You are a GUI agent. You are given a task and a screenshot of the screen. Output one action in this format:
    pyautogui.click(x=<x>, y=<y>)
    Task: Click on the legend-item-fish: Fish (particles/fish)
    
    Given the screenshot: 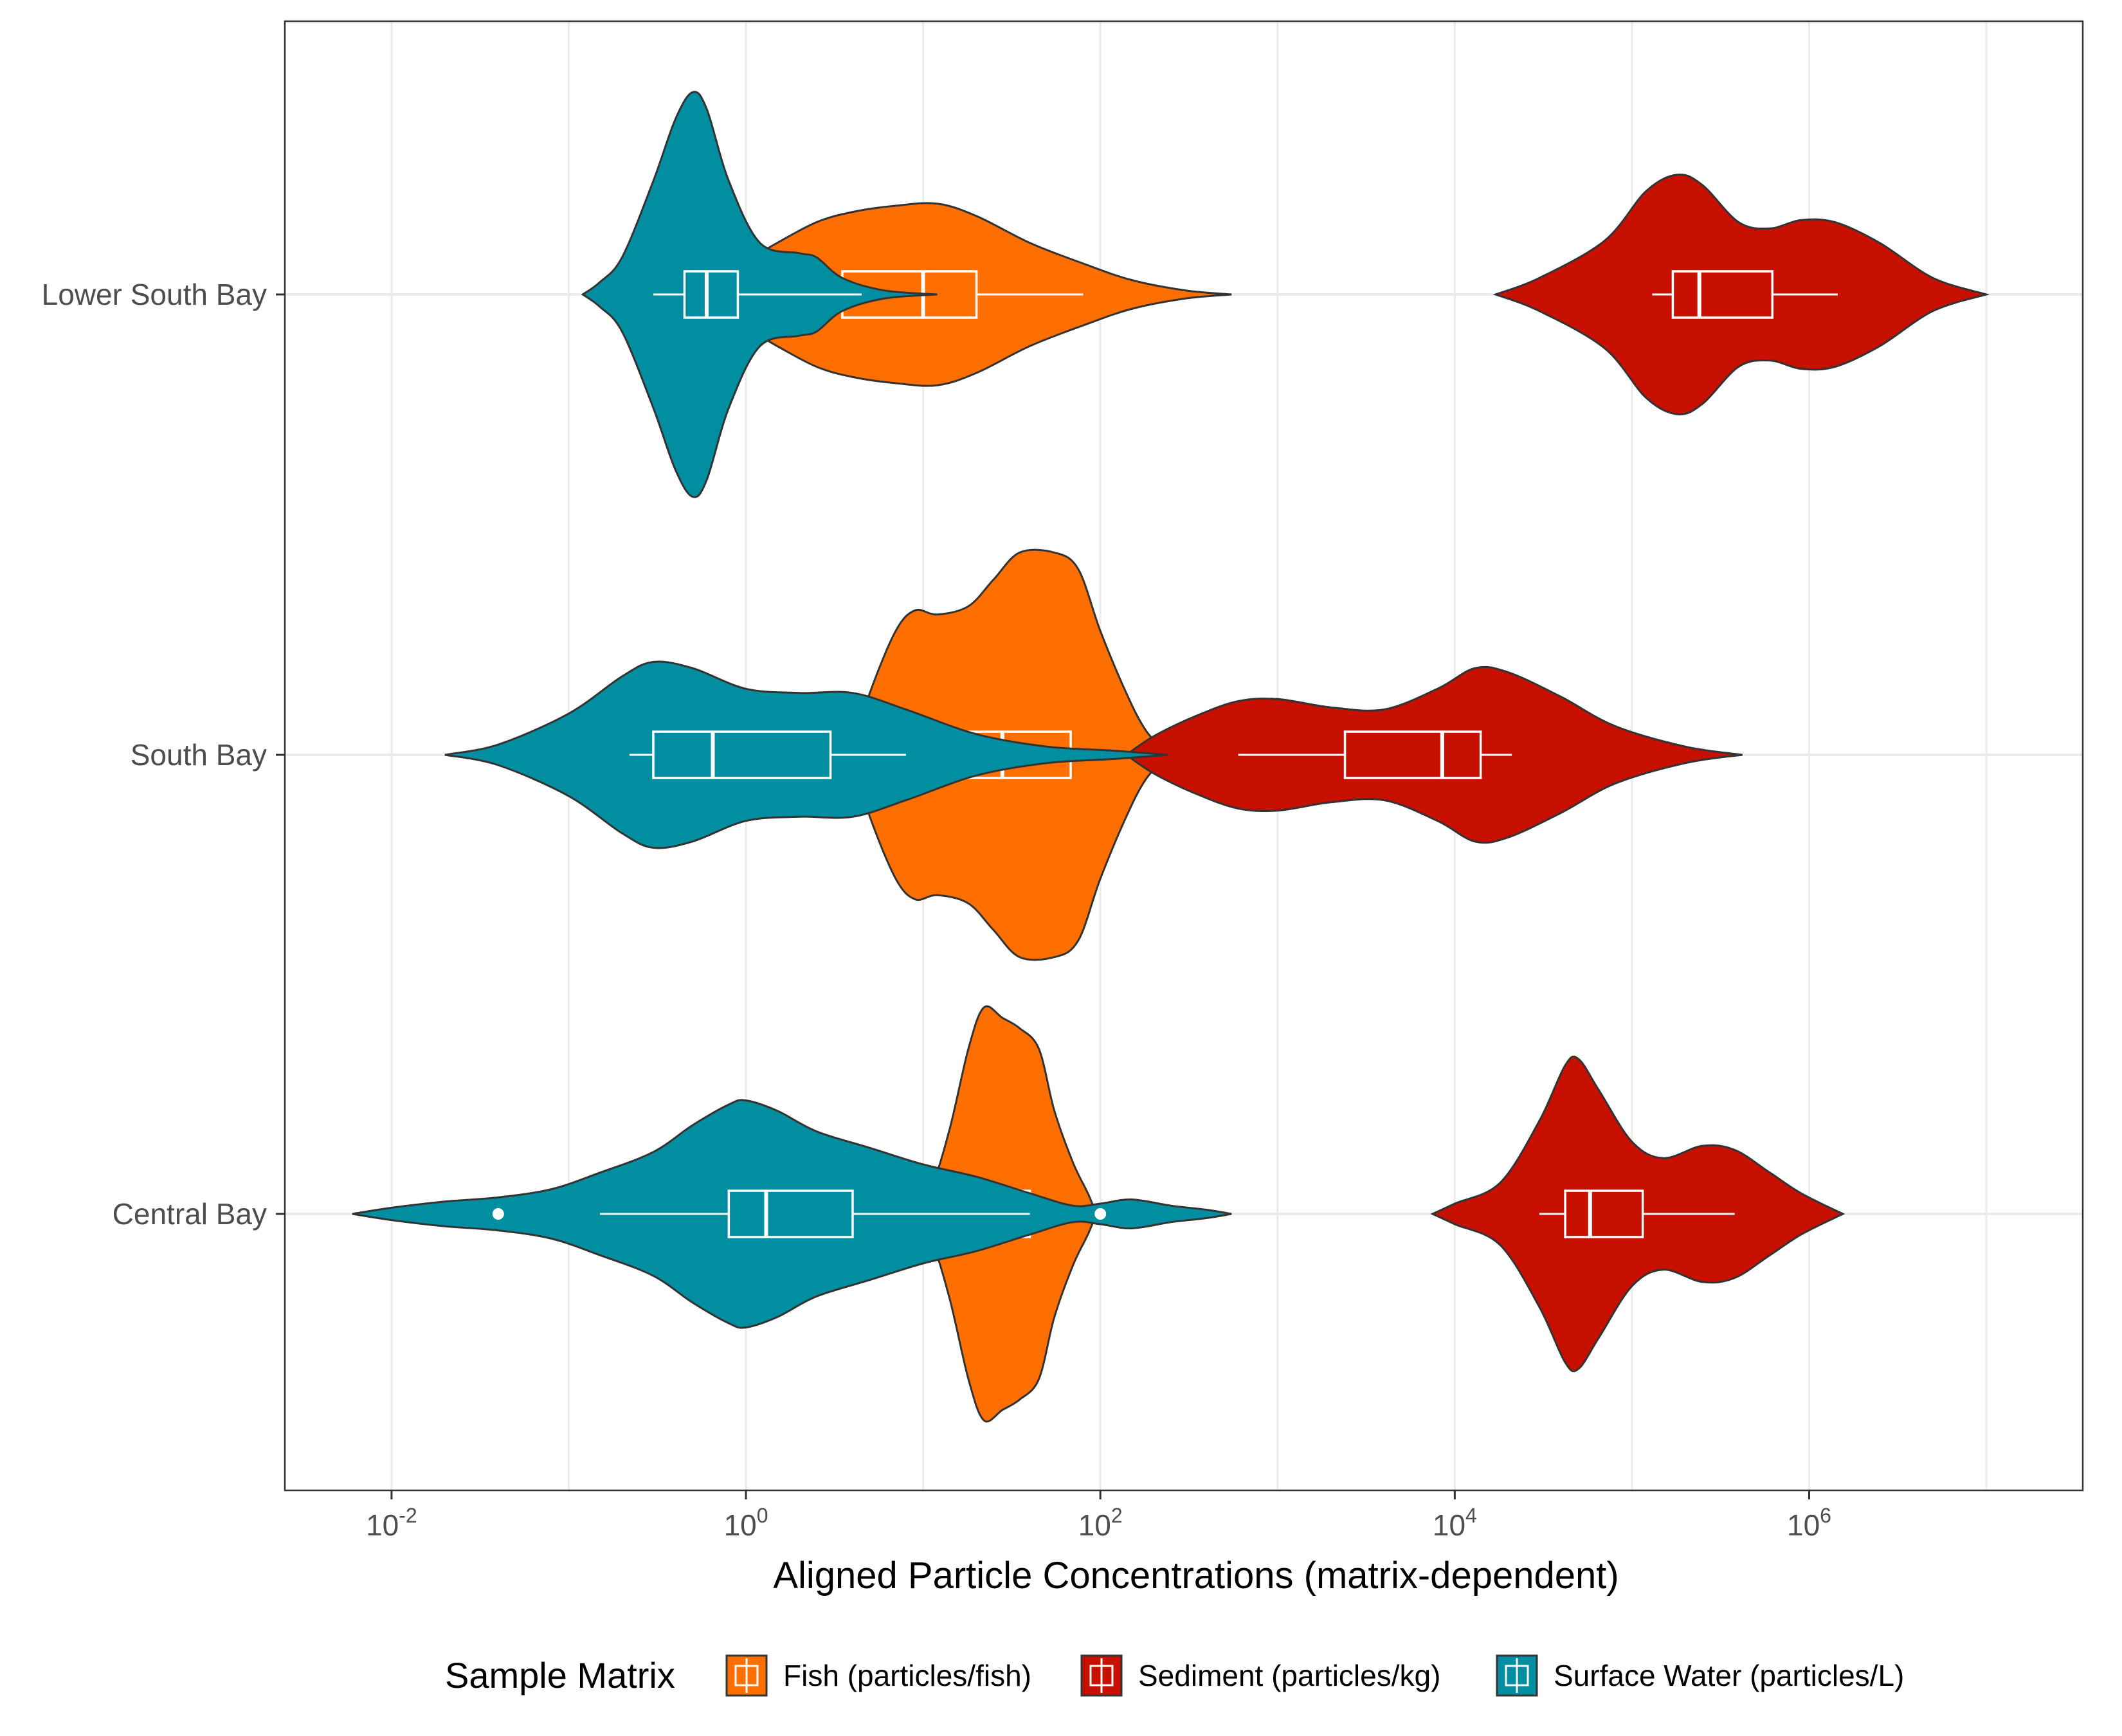 What is the action you would take?
    pyautogui.click(x=878, y=1675)
    